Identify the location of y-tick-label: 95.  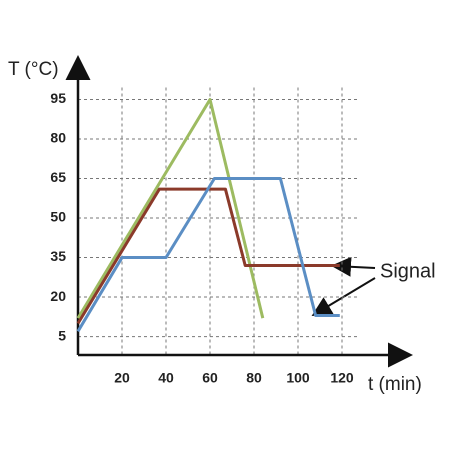
(58, 98).